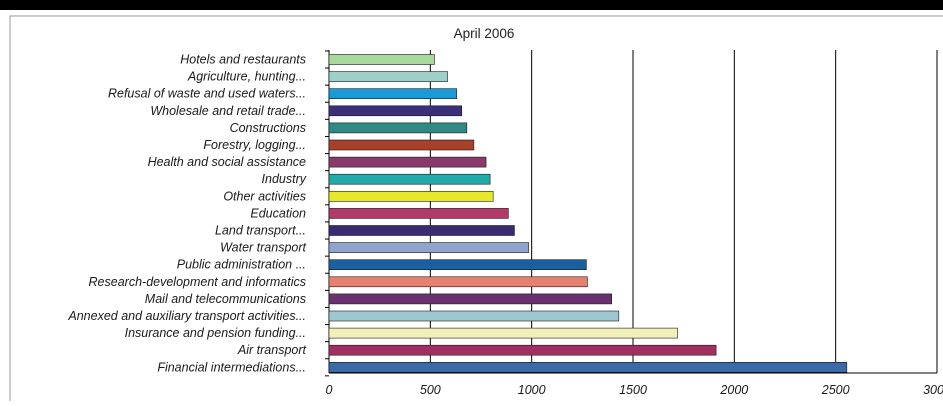  I want to click on category-label: Industry, so click(284, 179).